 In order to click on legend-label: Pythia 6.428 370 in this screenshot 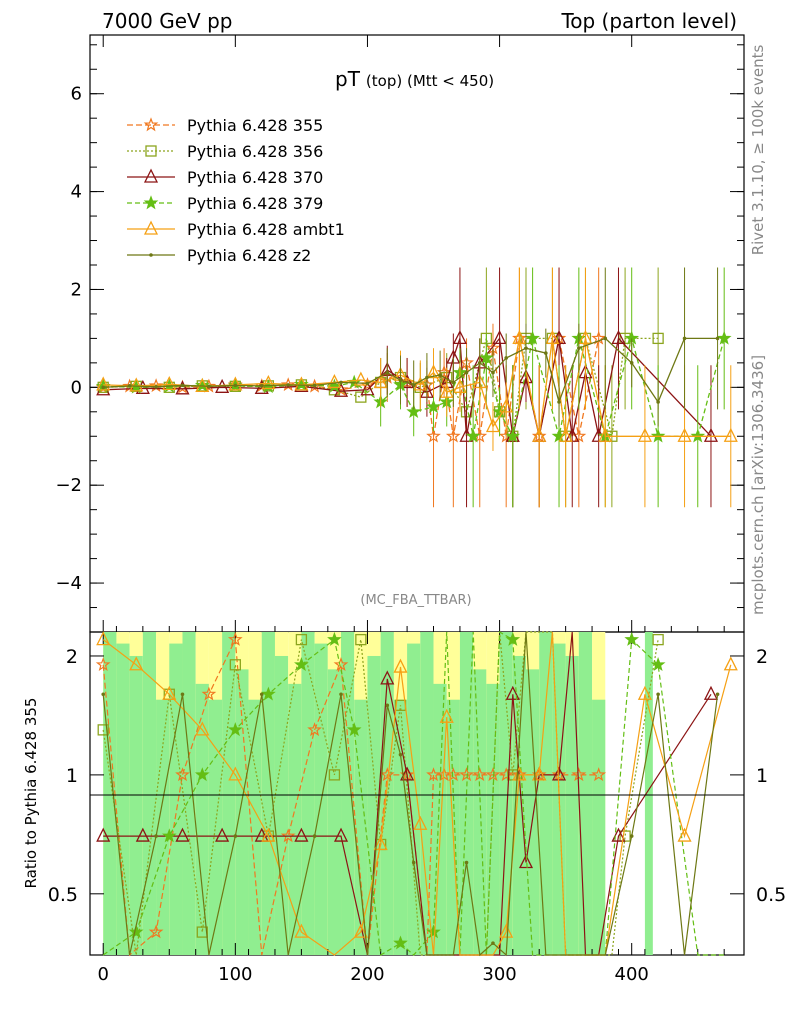, I will do `click(255, 177)`.